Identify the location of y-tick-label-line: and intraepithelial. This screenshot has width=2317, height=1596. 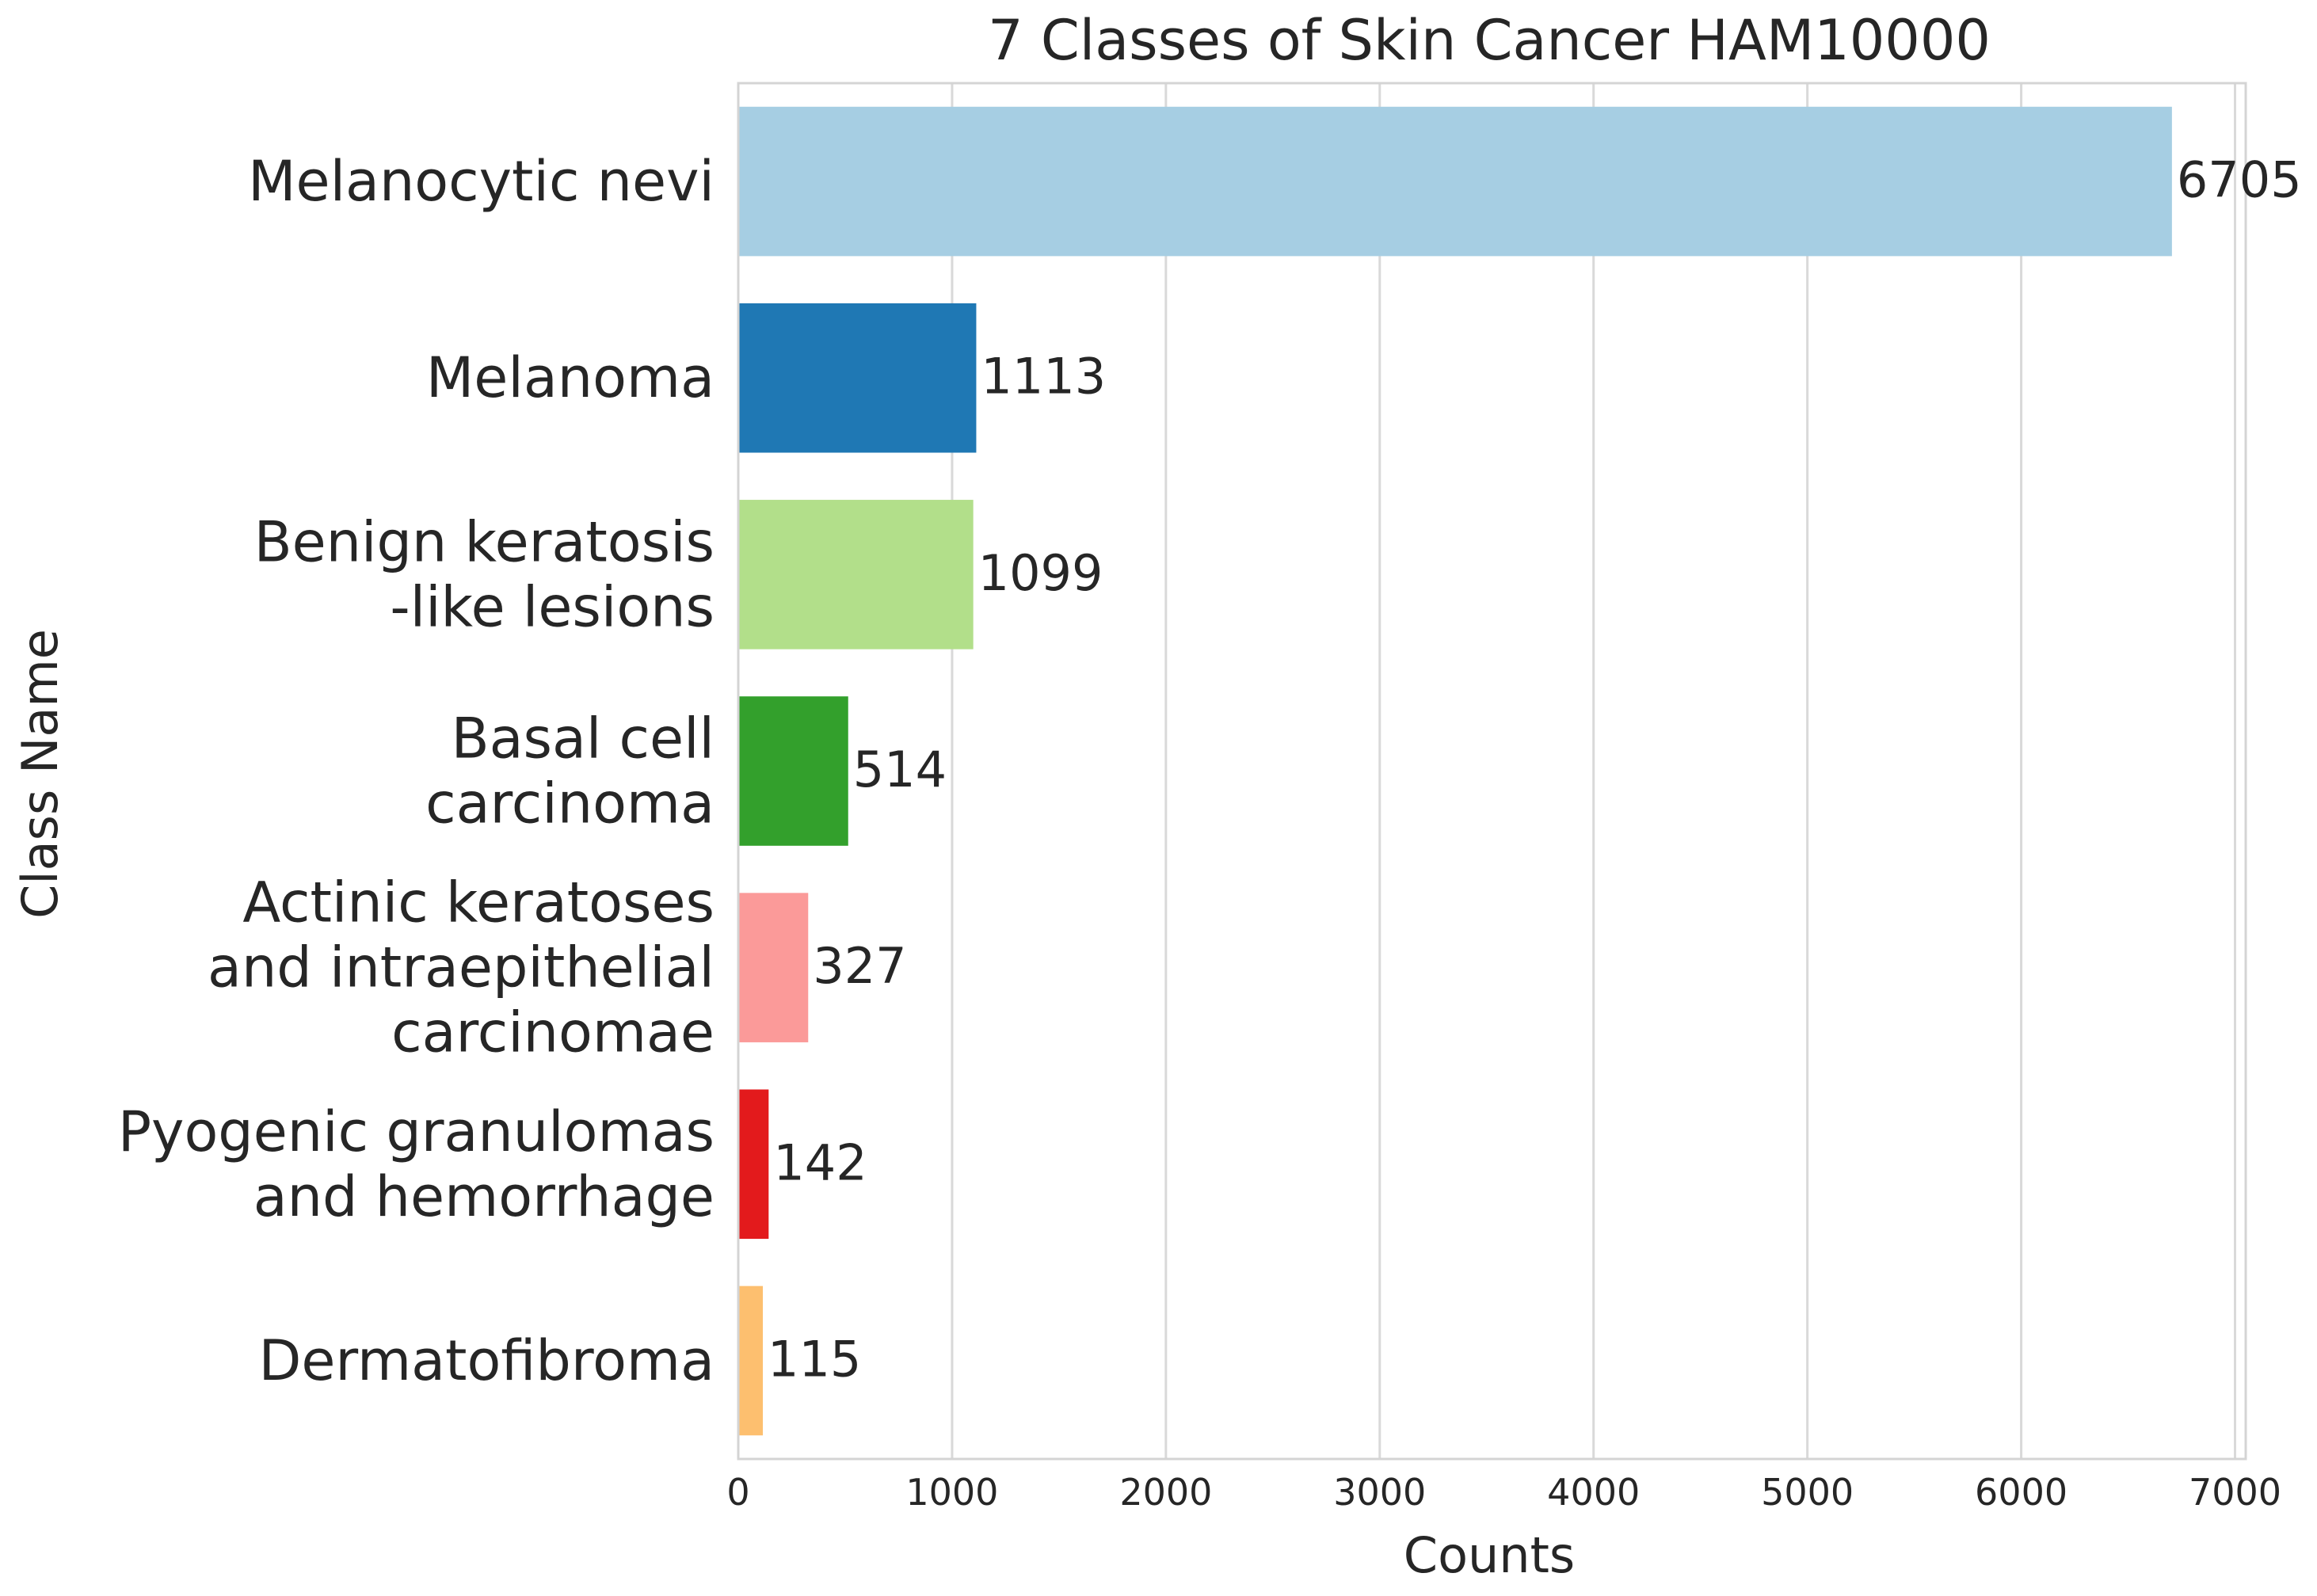
(461, 967).